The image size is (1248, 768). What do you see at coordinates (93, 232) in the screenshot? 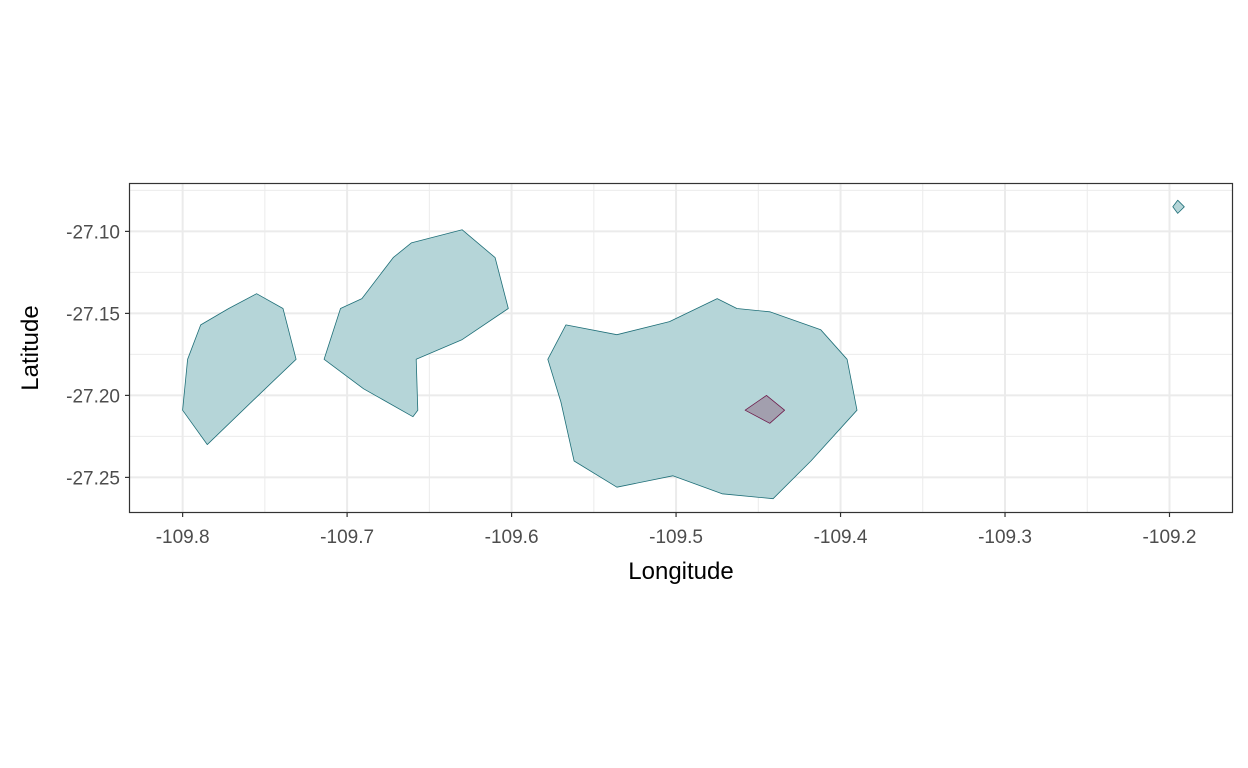
I see `y-tick-label: -27.10` at bounding box center [93, 232].